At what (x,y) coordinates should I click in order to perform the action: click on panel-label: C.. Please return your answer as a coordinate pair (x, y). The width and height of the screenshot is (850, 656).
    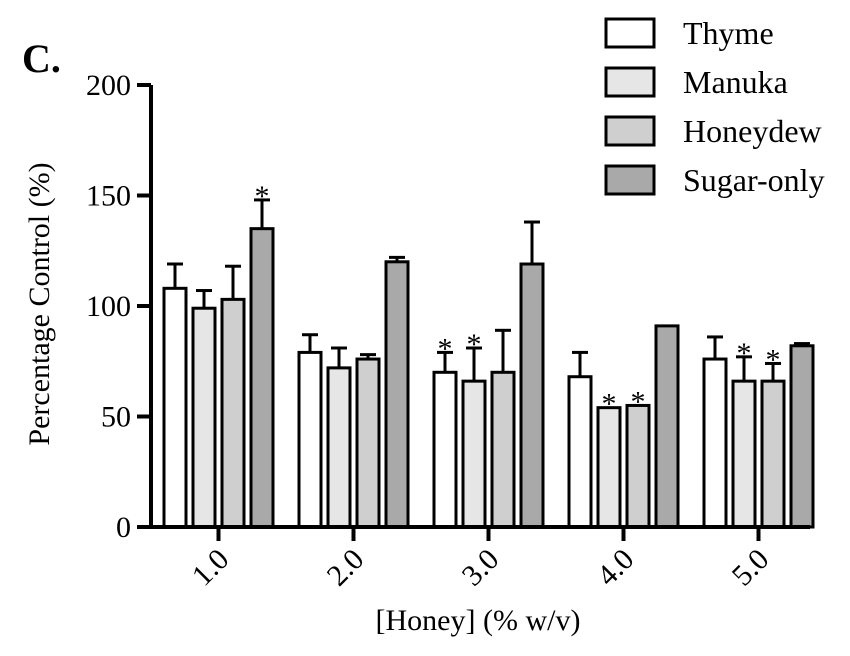
    Looking at the image, I should click on (41, 58).